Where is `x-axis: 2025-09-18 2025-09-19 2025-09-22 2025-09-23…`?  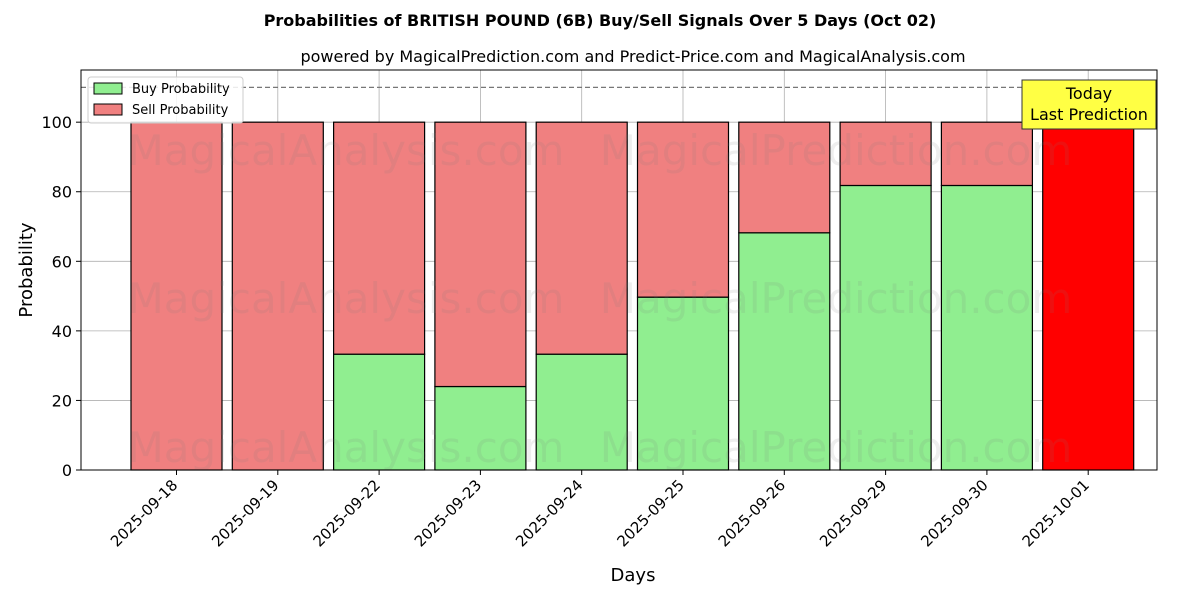
x-axis: 2025-09-18 2025-09-19 2025-09-22 2025-09-23… is located at coordinates (600, 510).